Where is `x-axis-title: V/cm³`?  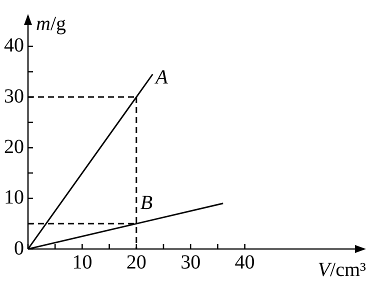
x-axis-title: V/cm³ is located at coordinates (342, 270).